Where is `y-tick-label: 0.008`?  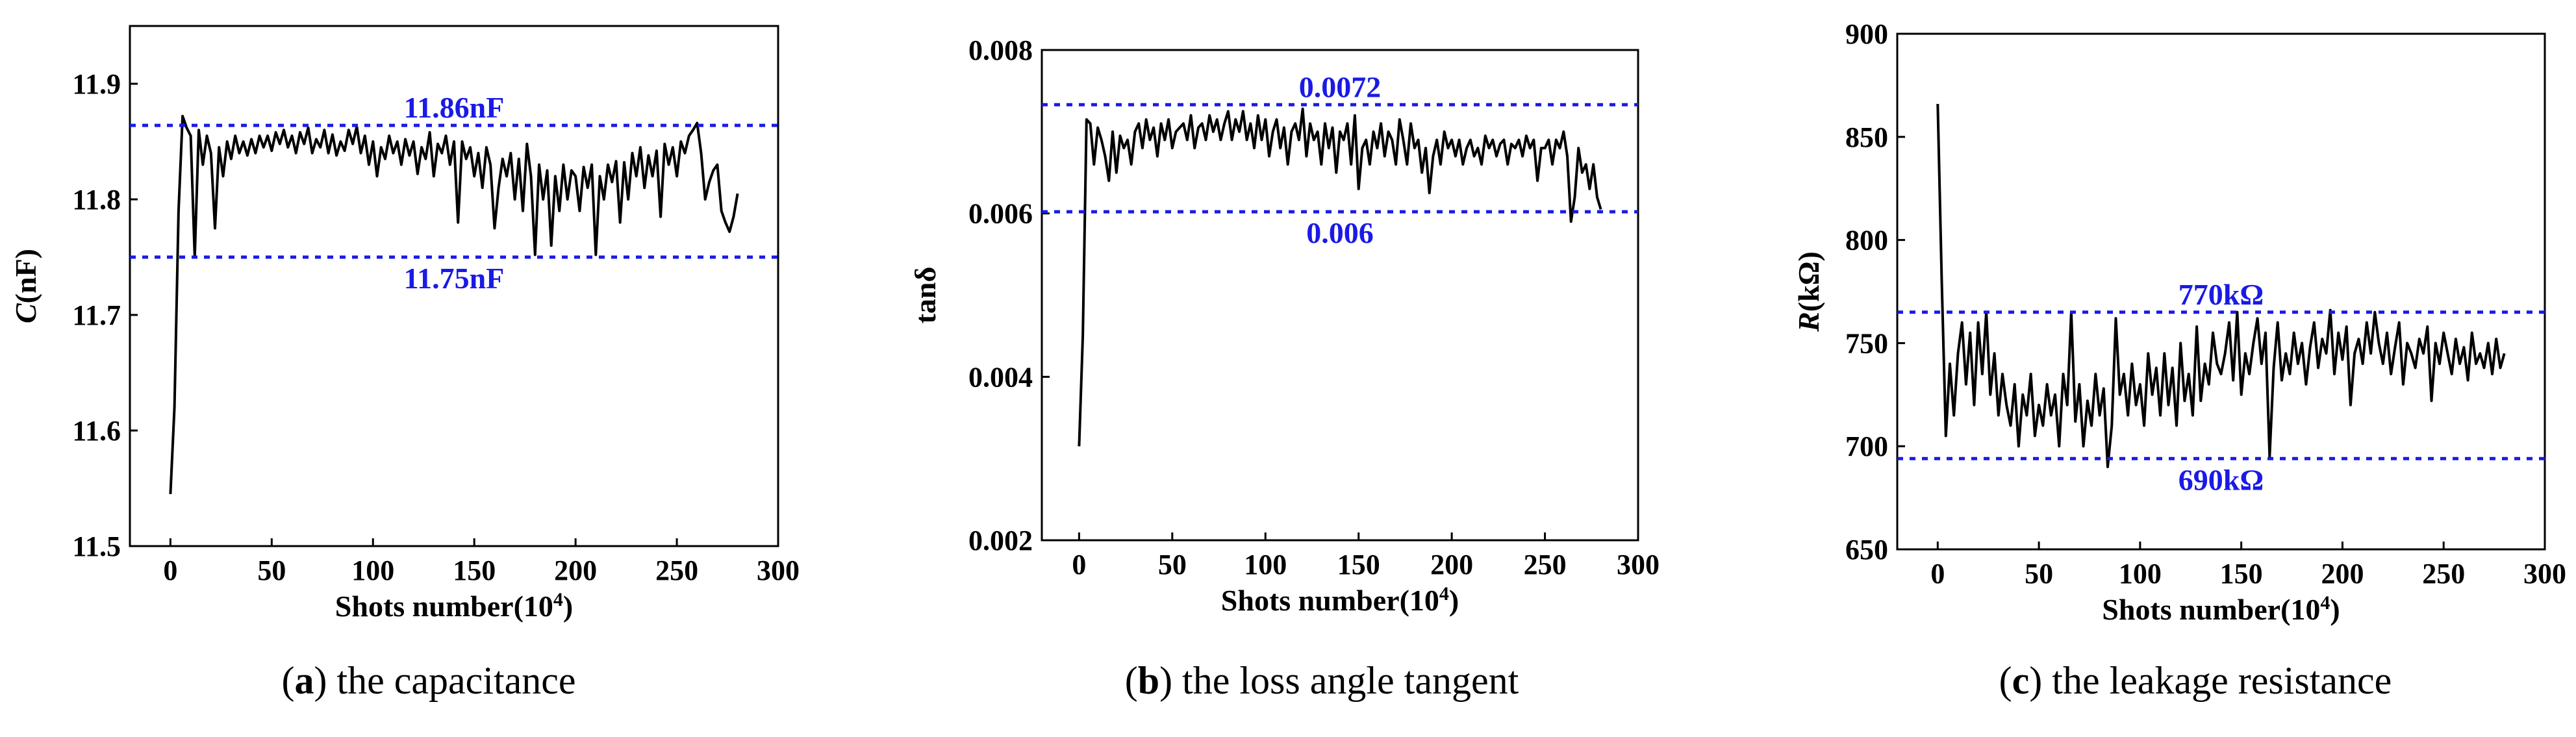 y-tick-label: 0.008 is located at coordinates (1001, 50).